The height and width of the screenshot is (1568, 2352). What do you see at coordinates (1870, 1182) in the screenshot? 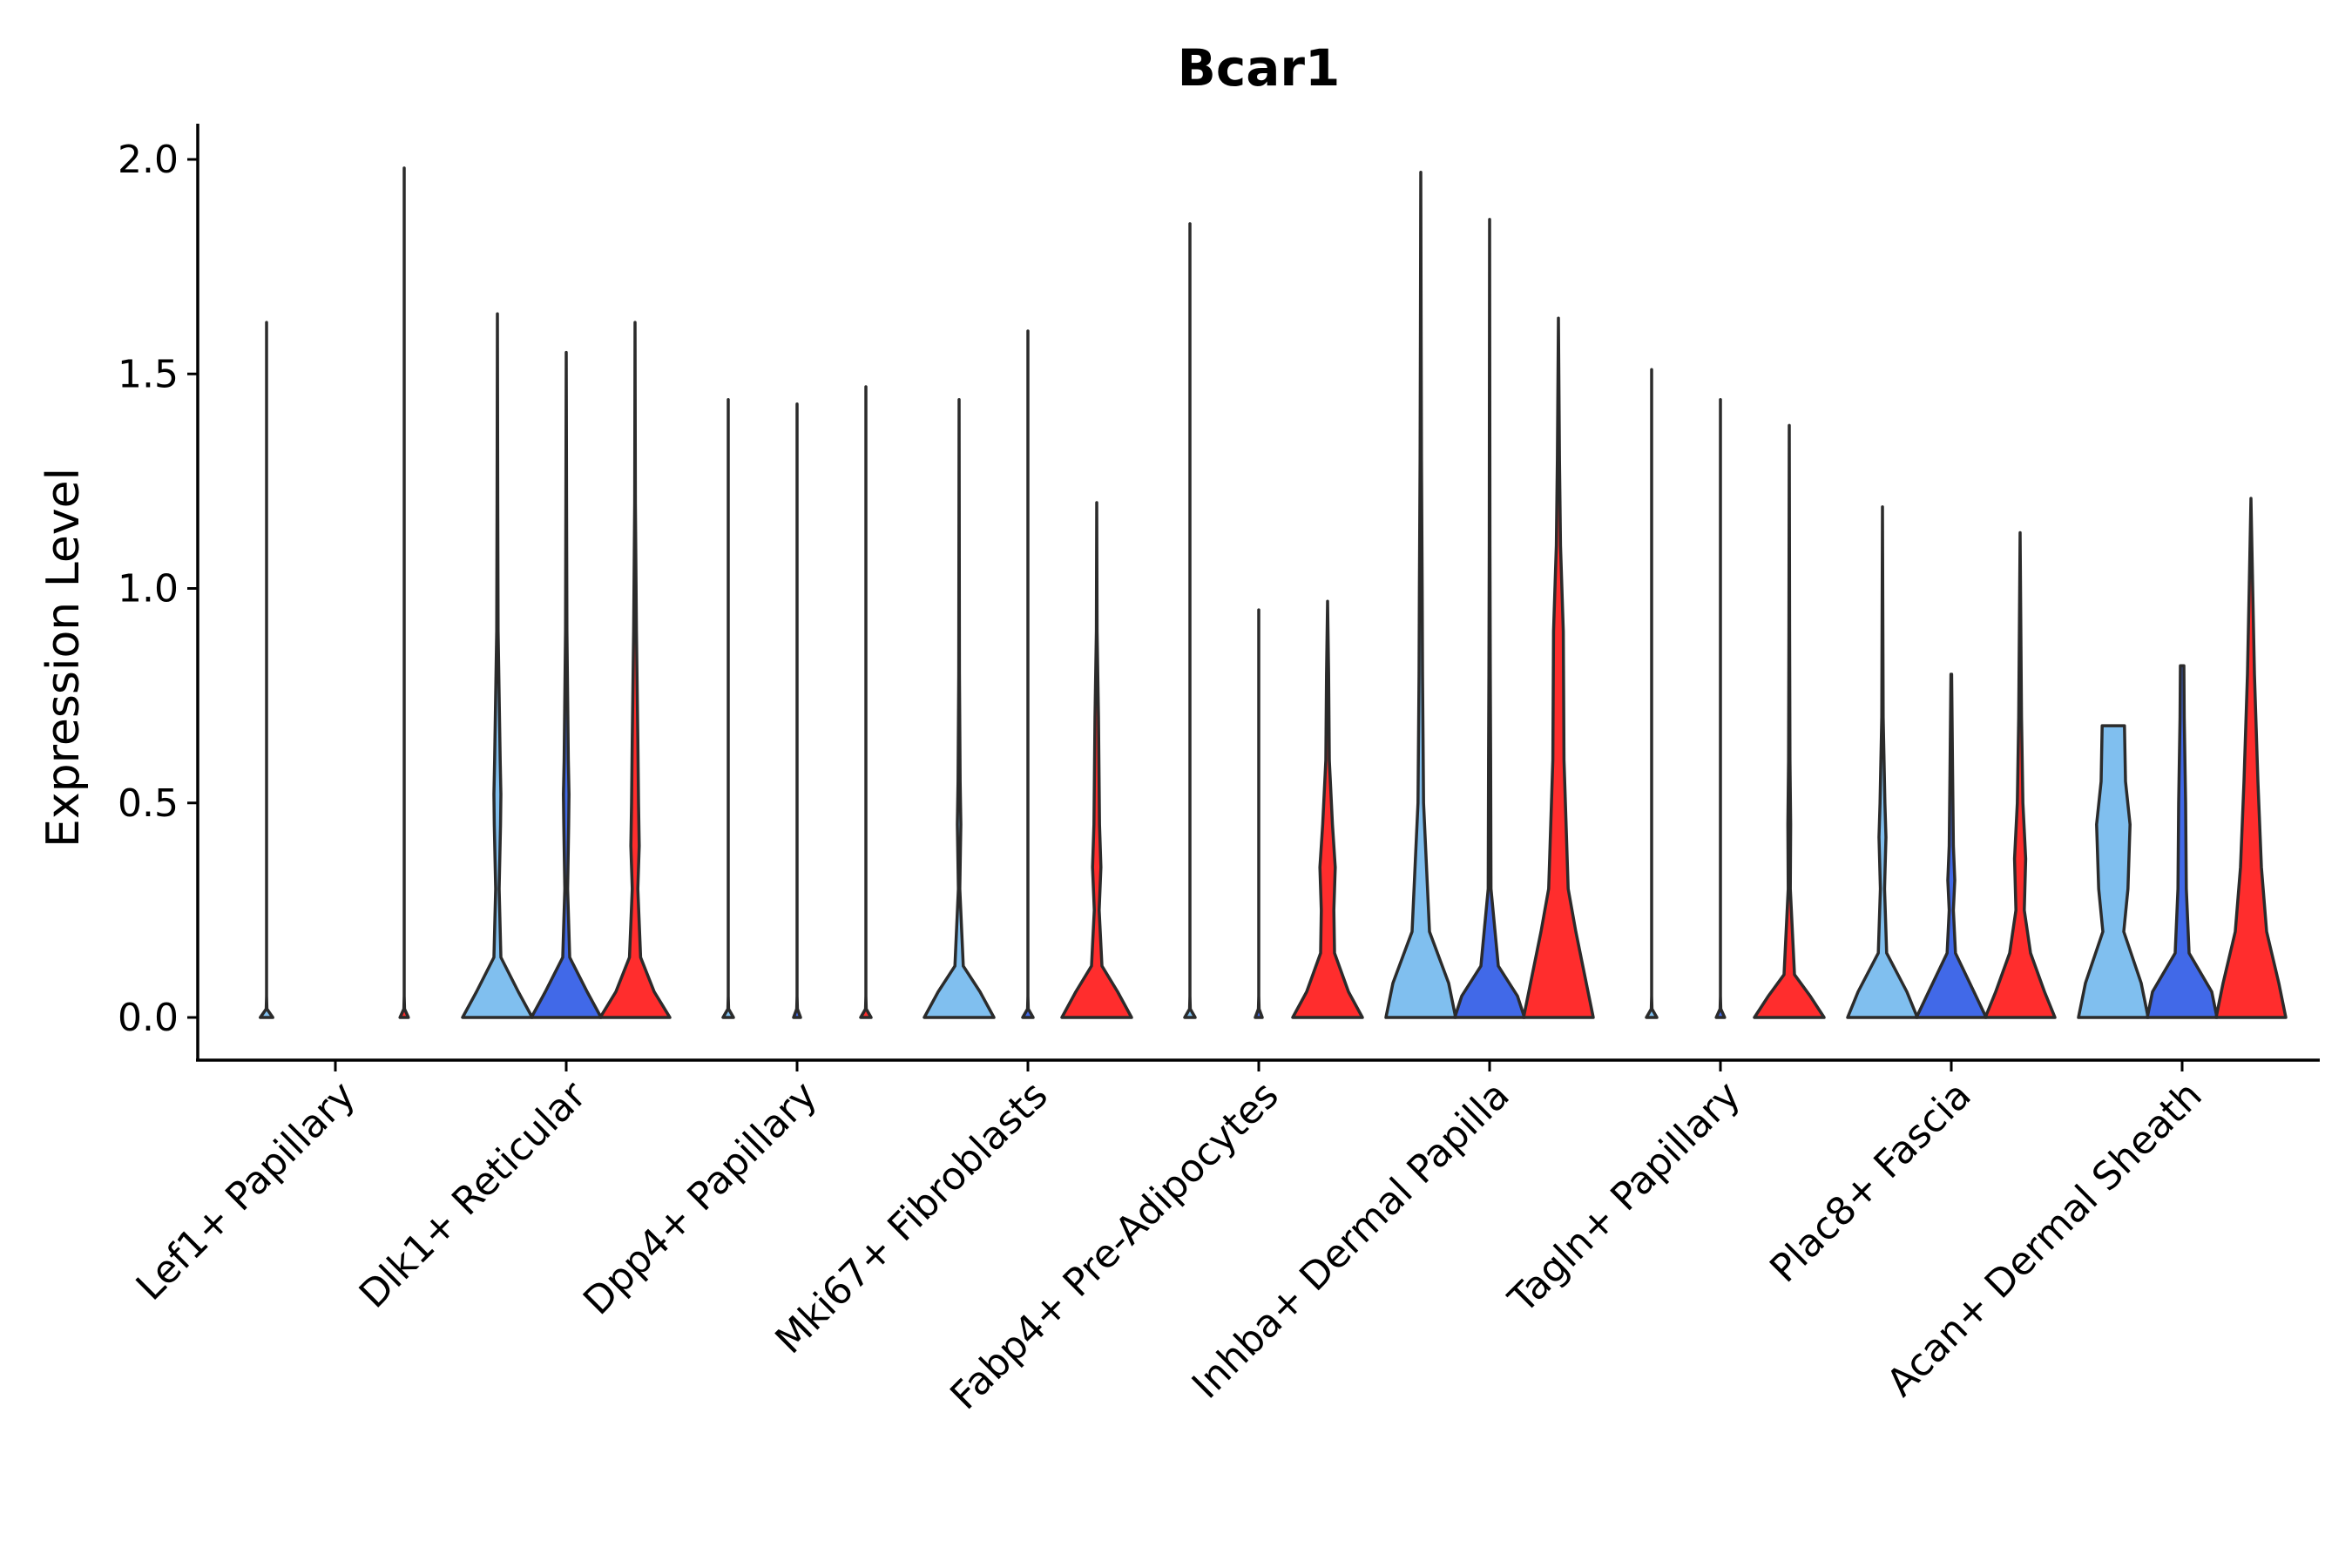
I see `x-tick-label: Plac8+ Fascia` at bounding box center [1870, 1182].